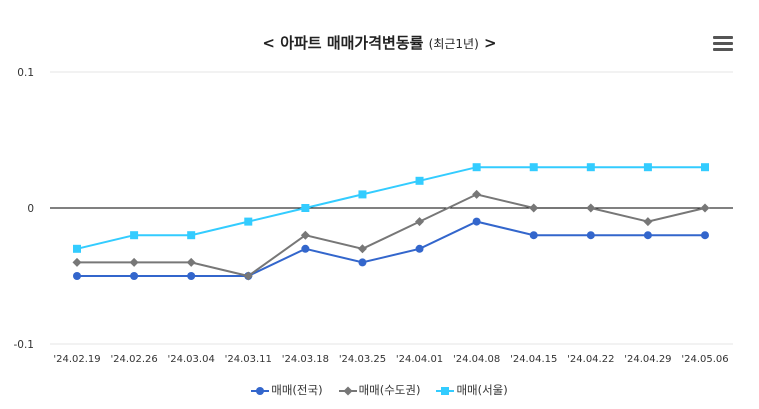  Describe the element at coordinates (704, 359) in the screenshot. I see `x-tick-label: '24.05.06` at that location.